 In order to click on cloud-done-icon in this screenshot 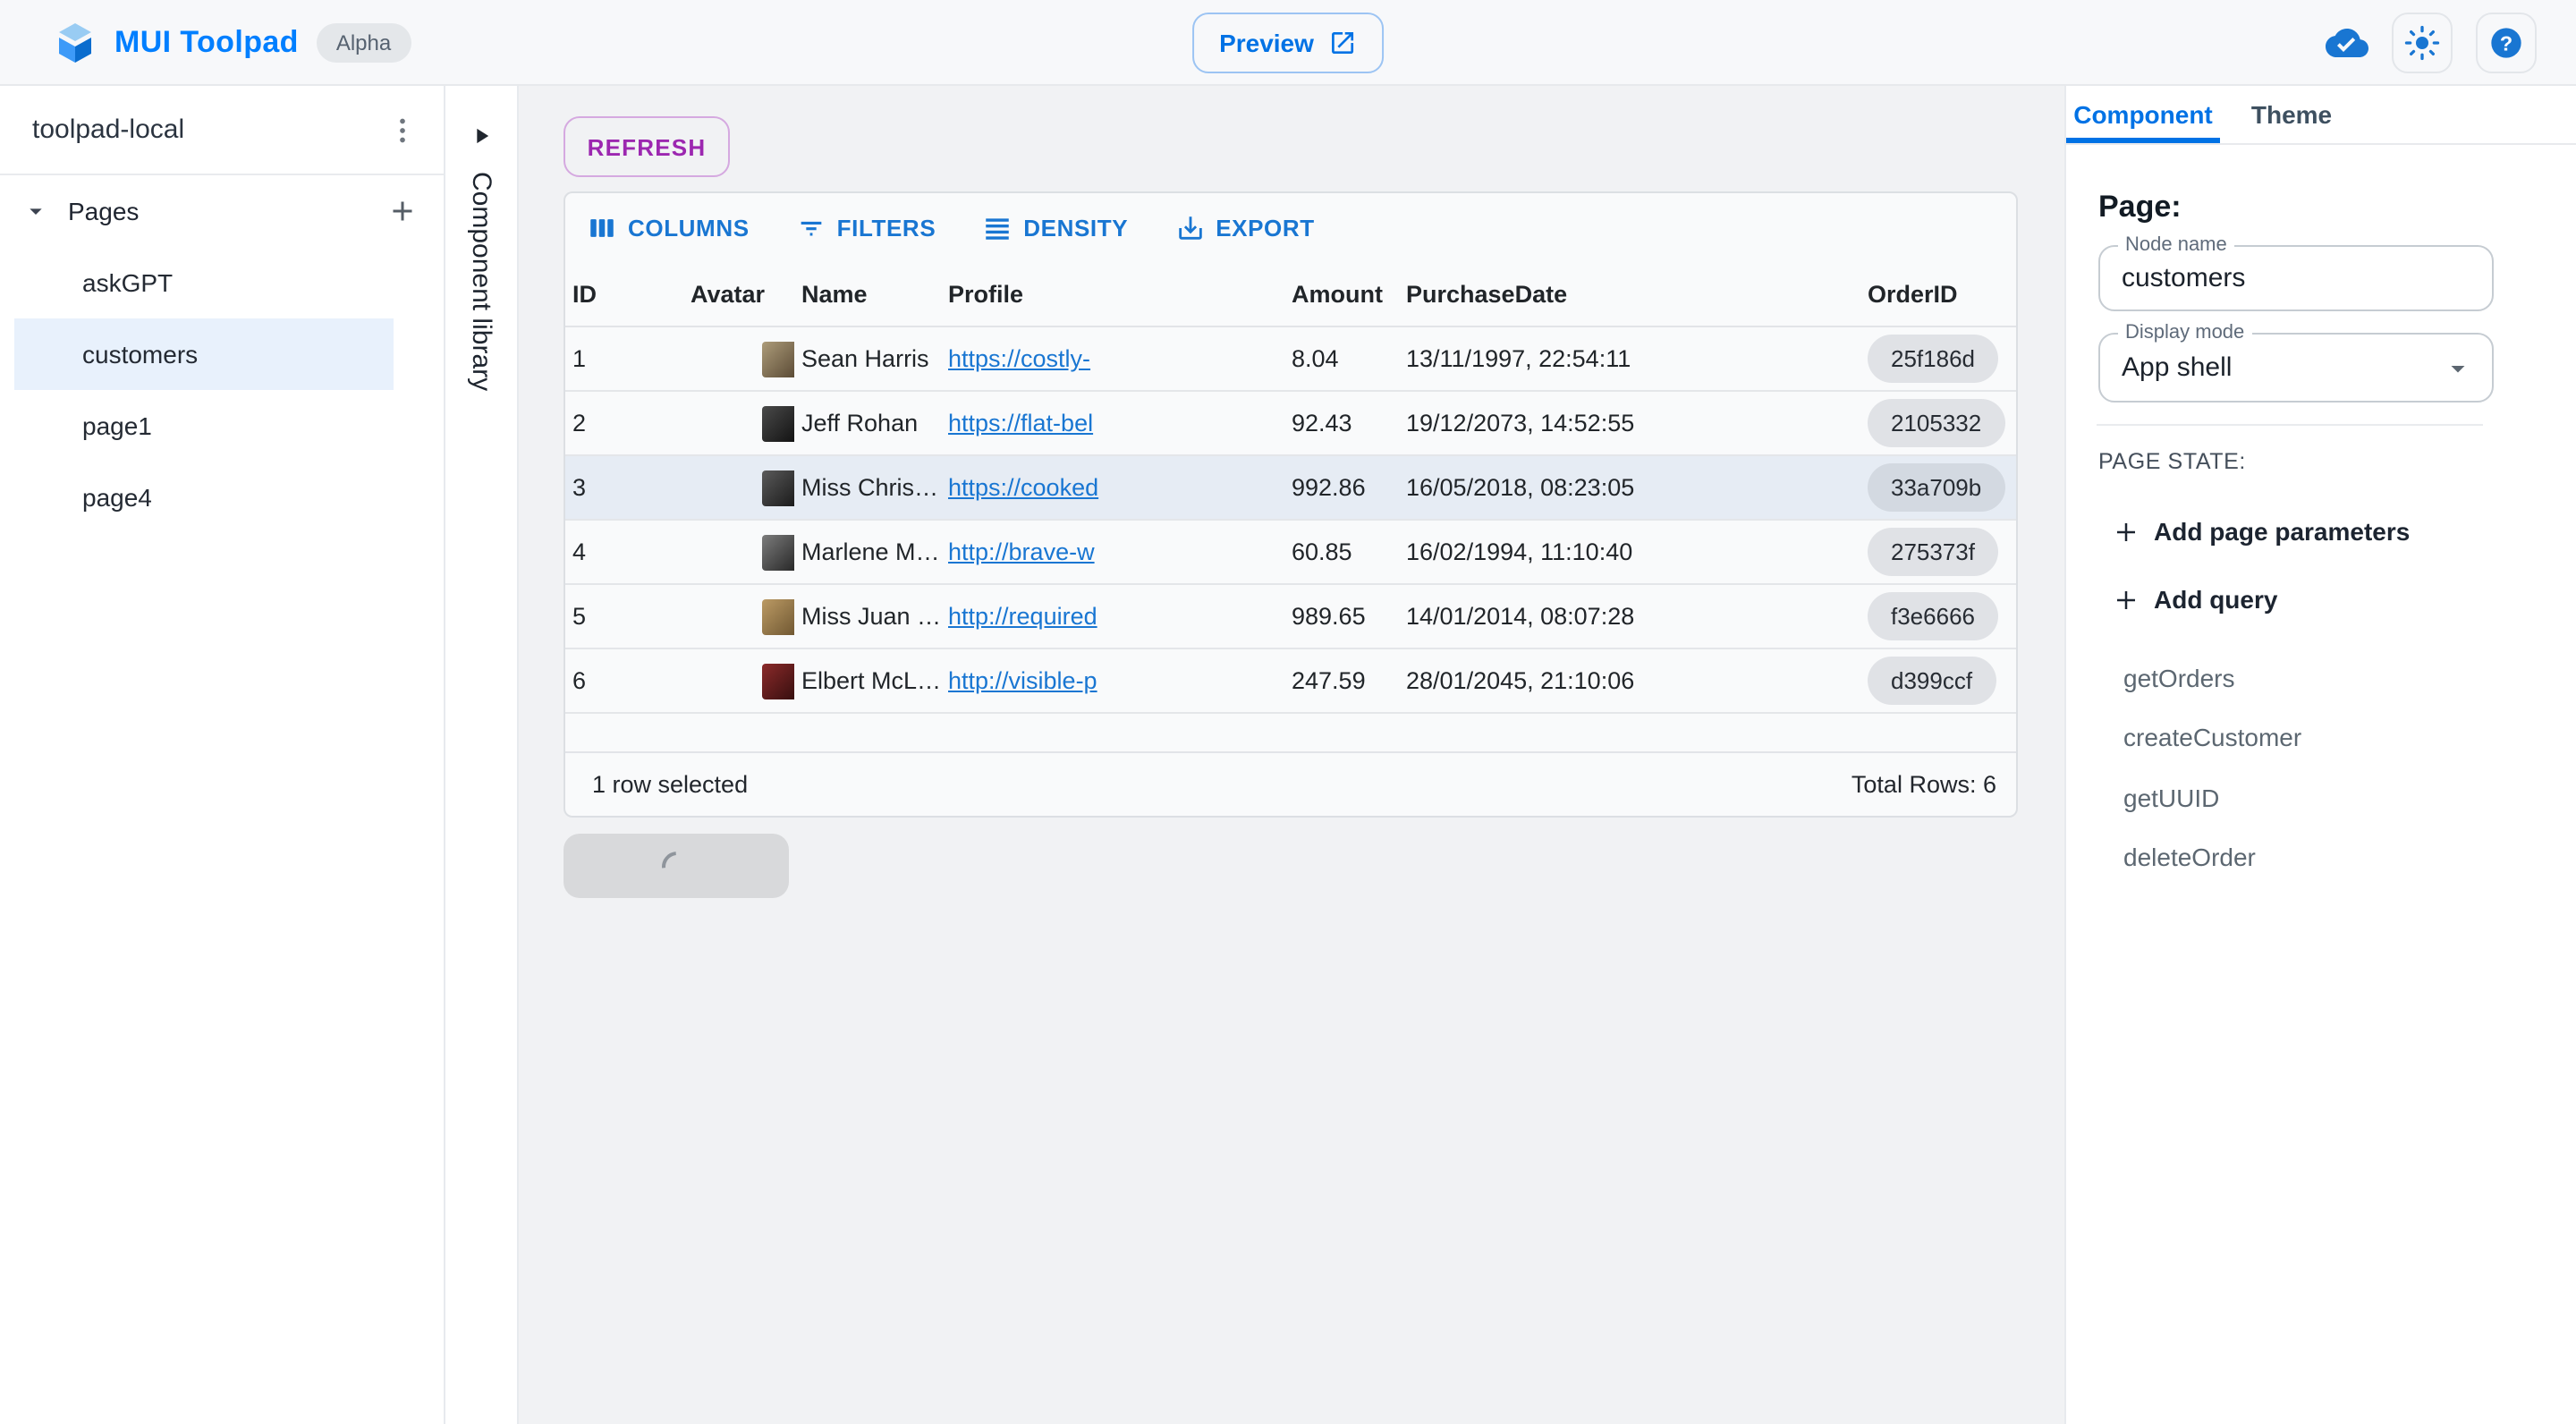, I will do `click(2347, 42)`.